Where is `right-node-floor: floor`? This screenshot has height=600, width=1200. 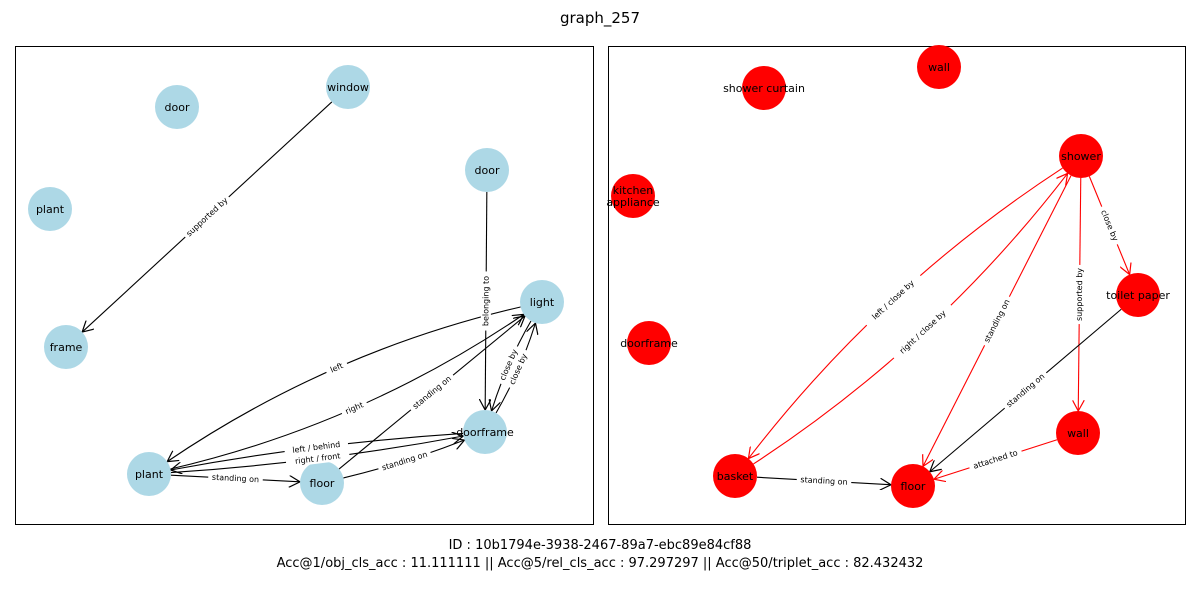
right-node-floor: floor is located at coordinates (913, 486).